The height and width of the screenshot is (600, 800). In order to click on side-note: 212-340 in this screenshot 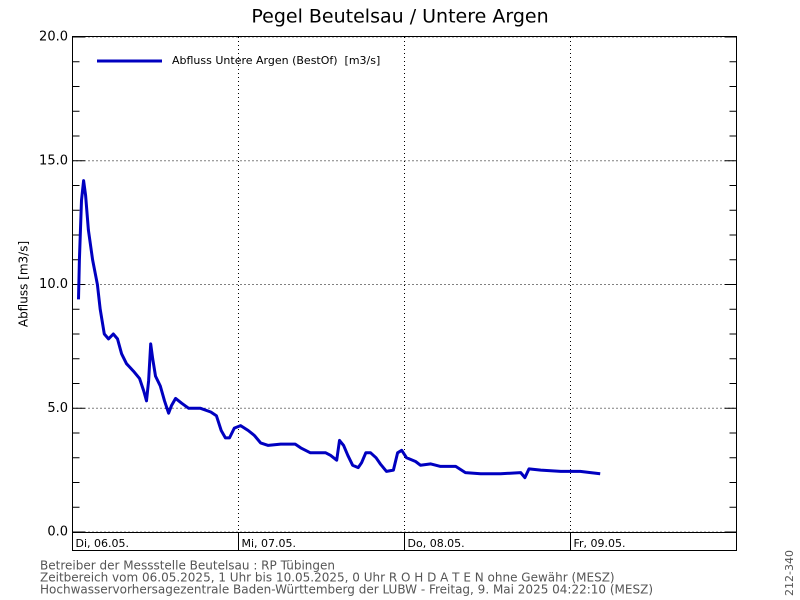, I will do `click(789, 573)`.